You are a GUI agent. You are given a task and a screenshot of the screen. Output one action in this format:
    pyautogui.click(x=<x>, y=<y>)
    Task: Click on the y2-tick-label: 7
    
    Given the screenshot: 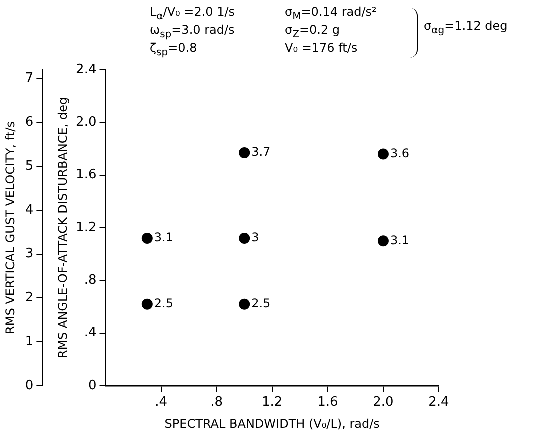 What is the action you would take?
    pyautogui.click(x=29, y=78)
    